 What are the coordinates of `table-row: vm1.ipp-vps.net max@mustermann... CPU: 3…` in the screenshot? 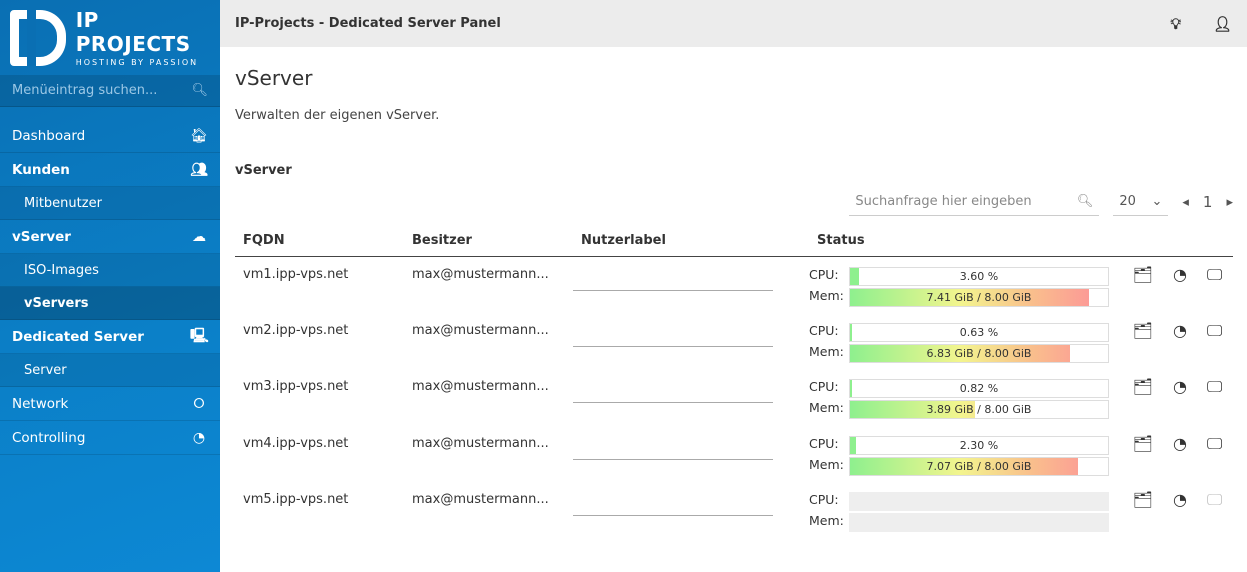 It's located at (734, 284).